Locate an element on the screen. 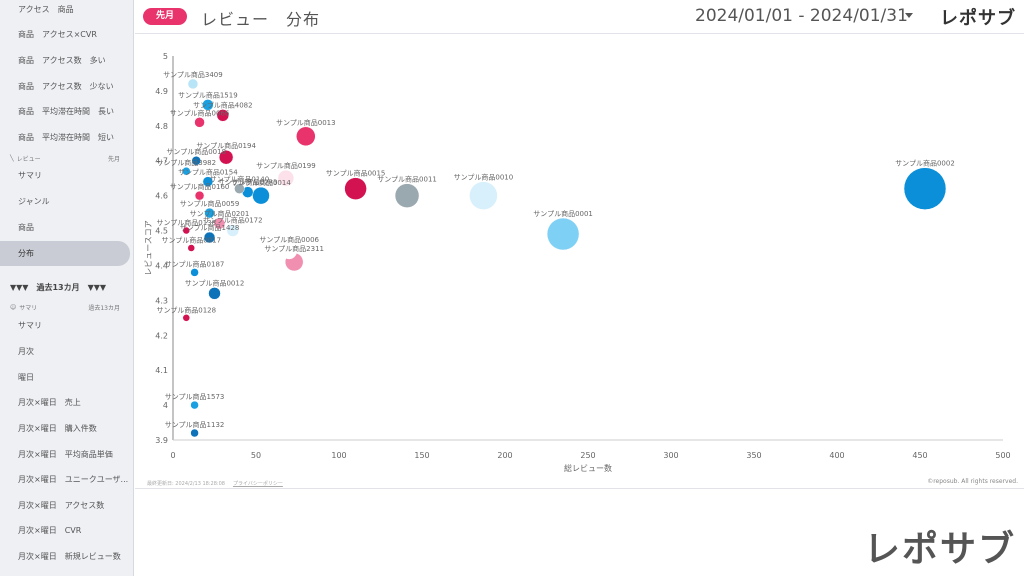 This screenshot has width=1024, height=576. bubble-label: サンプル商品0015 is located at coordinates (356, 173).